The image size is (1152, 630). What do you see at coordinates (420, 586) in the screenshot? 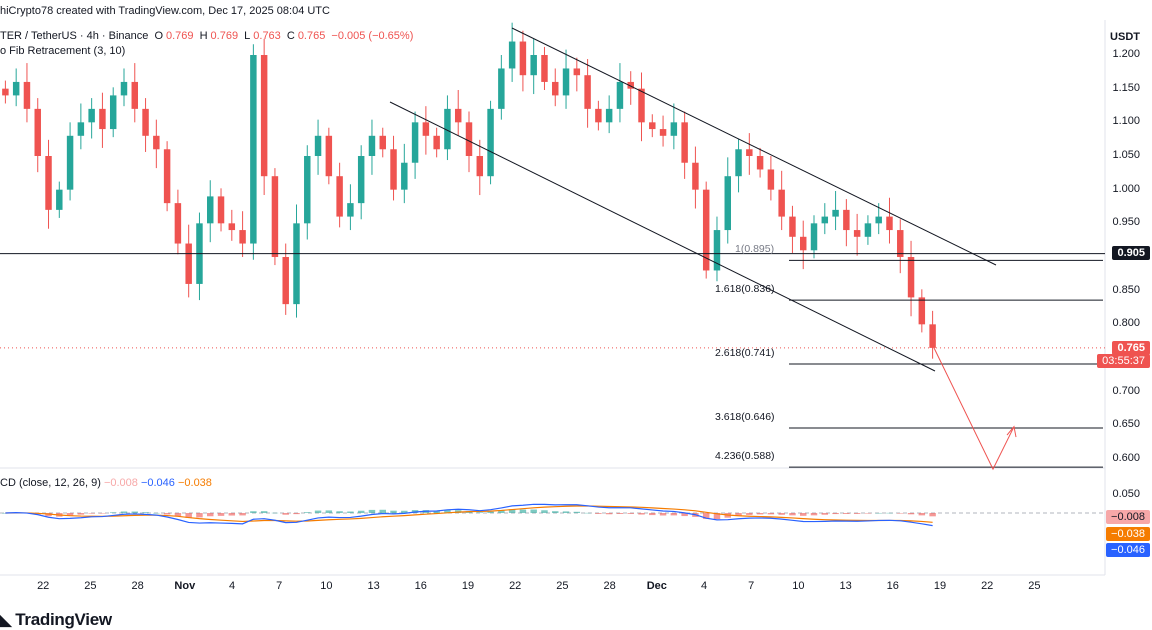
I see `time-tick: 16` at bounding box center [420, 586].